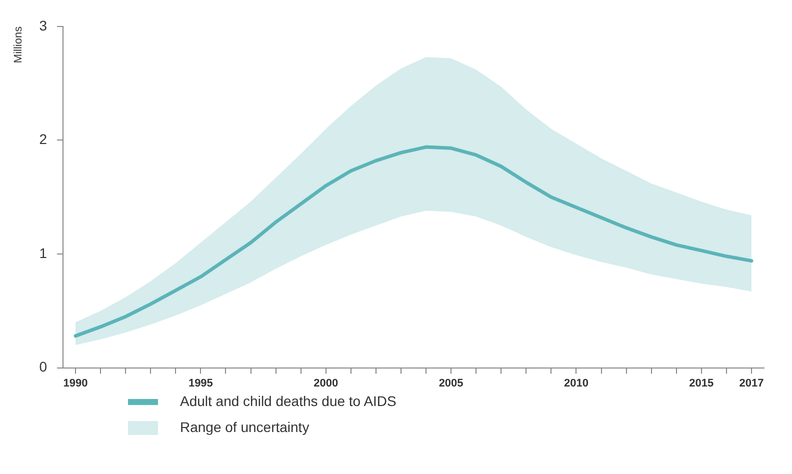 The width and height of the screenshot is (792, 474). I want to click on x-tick-label: 2017, so click(751, 383).